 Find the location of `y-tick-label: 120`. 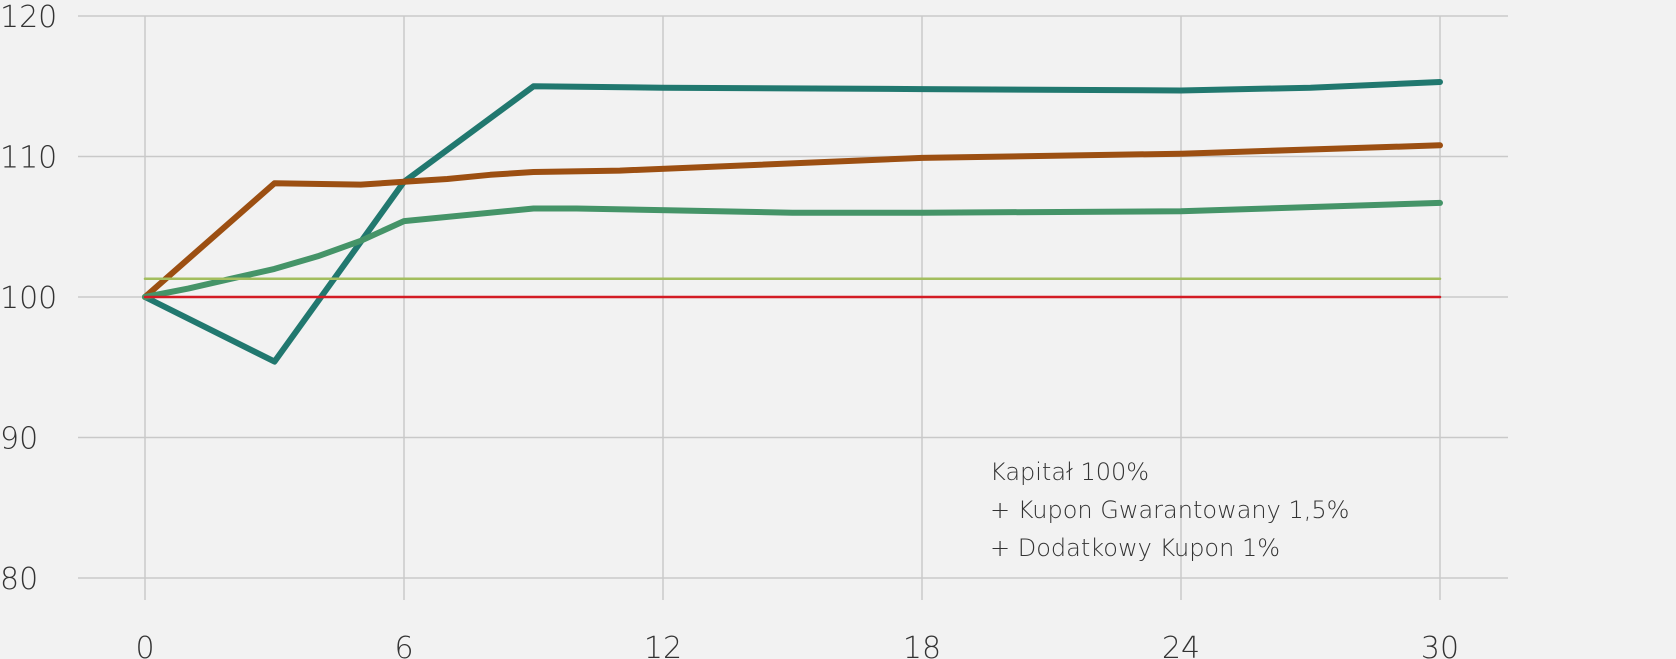

y-tick-label: 120 is located at coordinates (28, 17).